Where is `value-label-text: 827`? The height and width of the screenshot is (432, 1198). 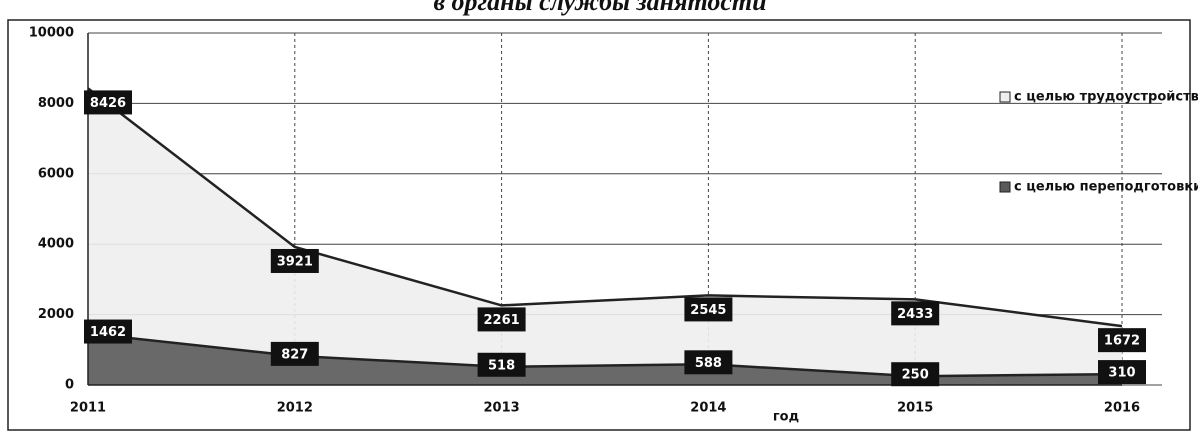
value-label-text: 827 is located at coordinates (294, 354).